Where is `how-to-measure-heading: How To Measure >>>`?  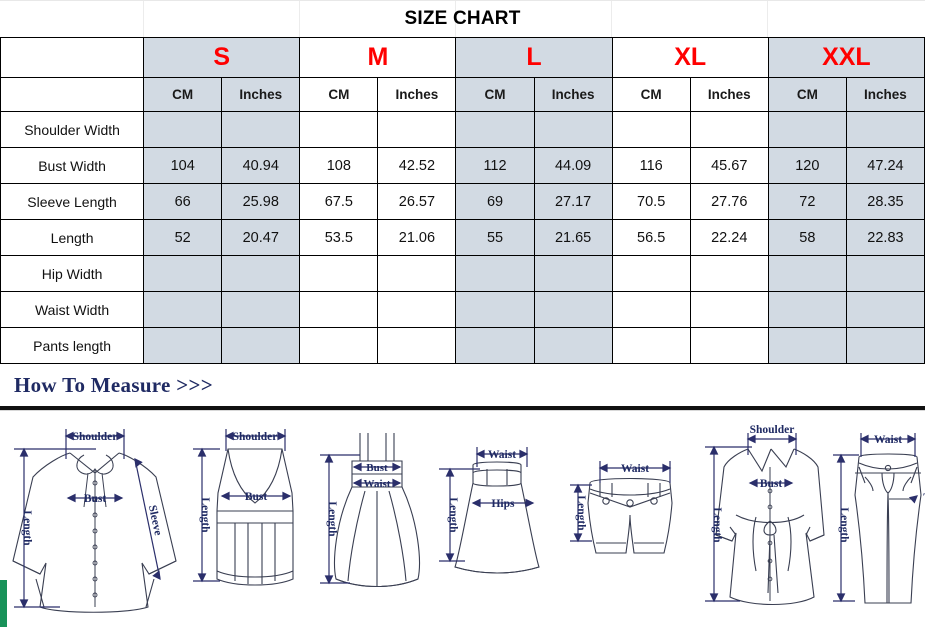 how-to-measure-heading: How To Measure >>> is located at coordinates (114, 384).